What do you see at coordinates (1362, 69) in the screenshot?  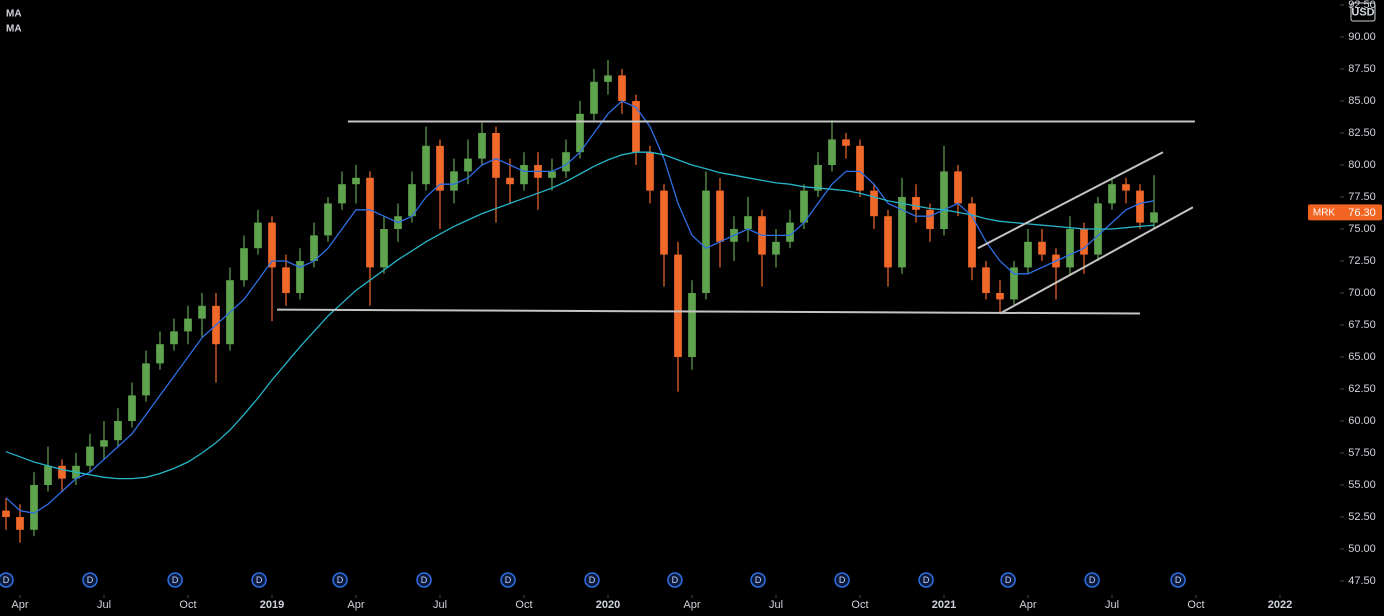 I see `y-tick-label: 87.50` at bounding box center [1362, 69].